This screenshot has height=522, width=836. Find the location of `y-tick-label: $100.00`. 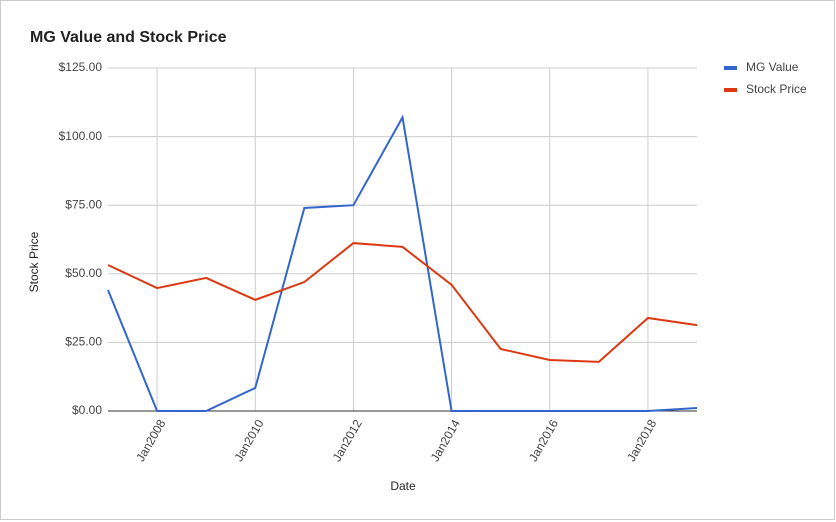

y-tick-label: $100.00 is located at coordinates (81, 136).